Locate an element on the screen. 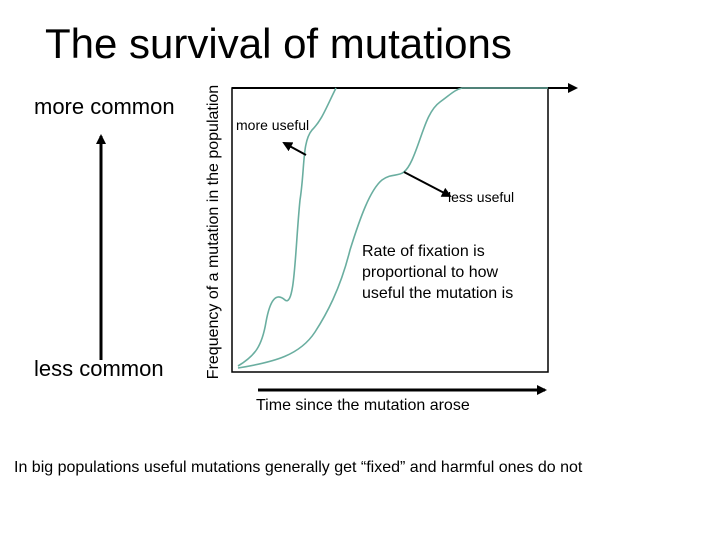 This screenshot has width=720, height=540. fast-curve is located at coordinates (287, 227).